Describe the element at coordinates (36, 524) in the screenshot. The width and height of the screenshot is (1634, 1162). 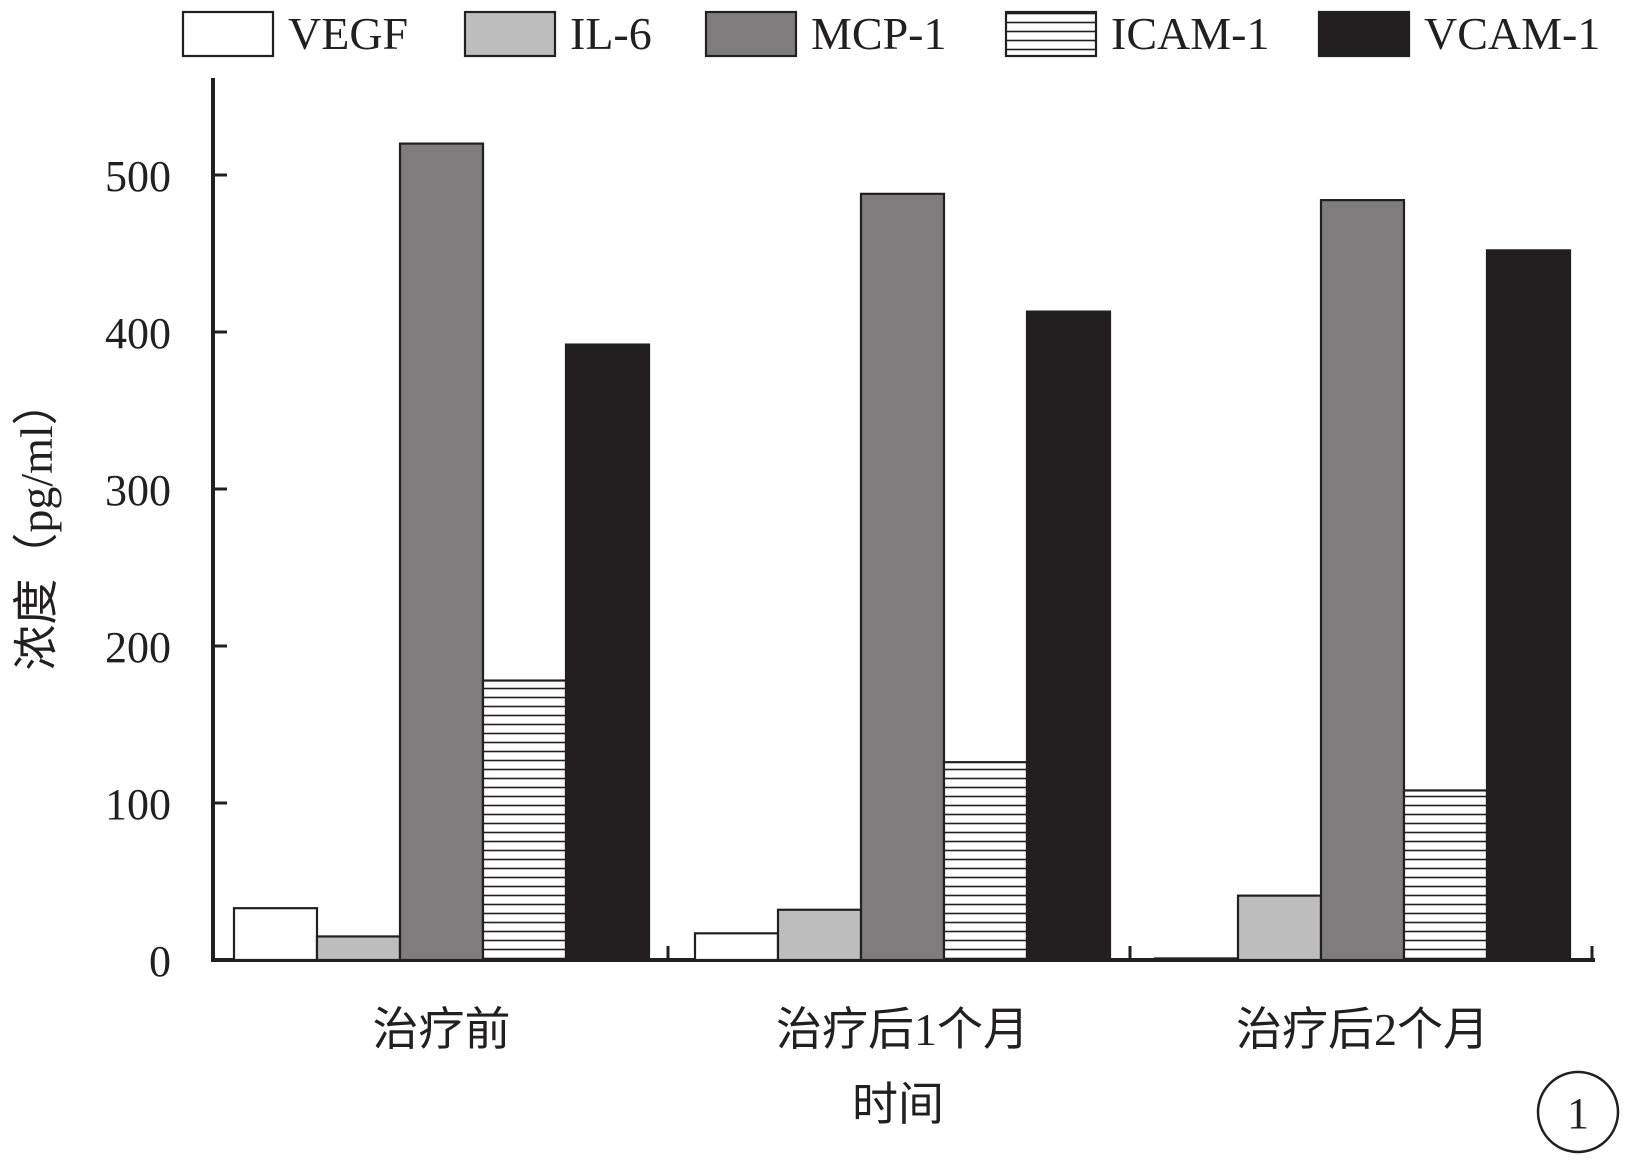
I see `y-axis-title: 浓度（pg/ml）` at that location.